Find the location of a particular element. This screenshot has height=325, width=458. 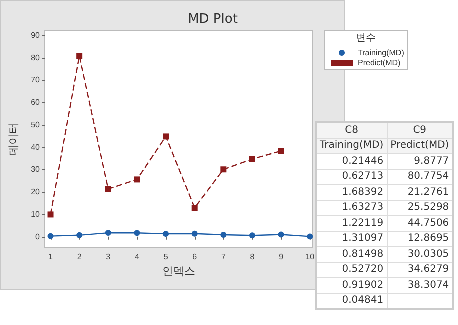

text: 1.31097 is located at coordinates (352, 238).